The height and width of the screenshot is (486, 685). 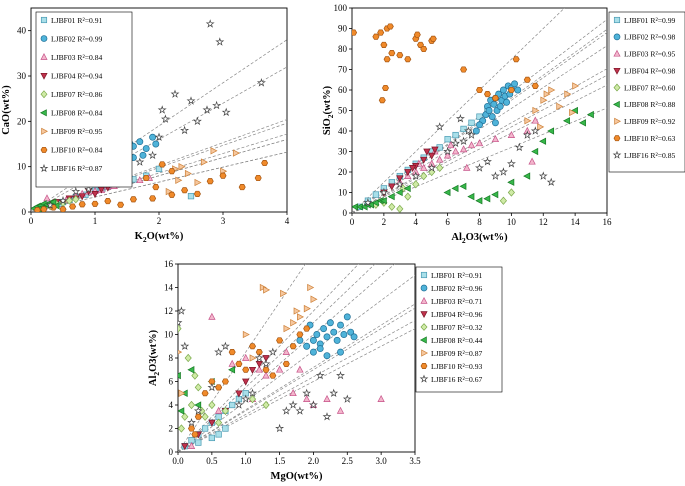 What do you see at coordinates (456, 366) in the screenshot?
I see `legend-label: LJBF10 R²=0.93` at bounding box center [456, 366].